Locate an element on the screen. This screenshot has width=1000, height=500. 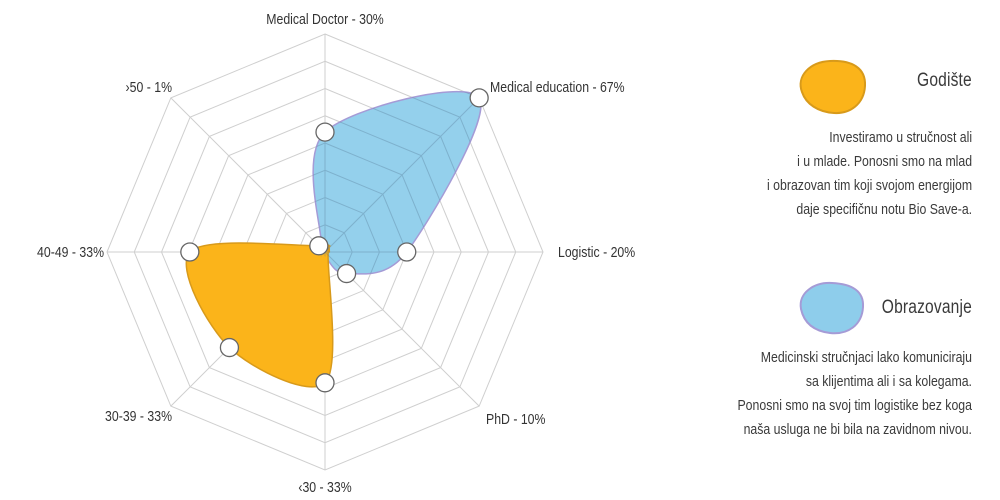
axis-label: Medical education - 67% is located at coordinates (557, 87).